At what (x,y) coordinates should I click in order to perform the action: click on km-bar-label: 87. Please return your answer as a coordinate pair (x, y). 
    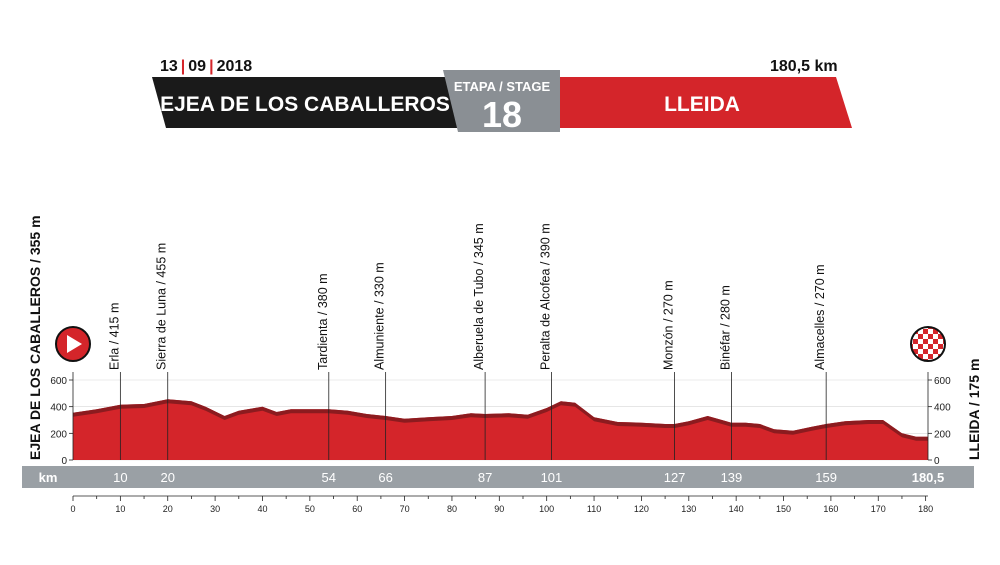
    Looking at the image, I should click on (485, 477).